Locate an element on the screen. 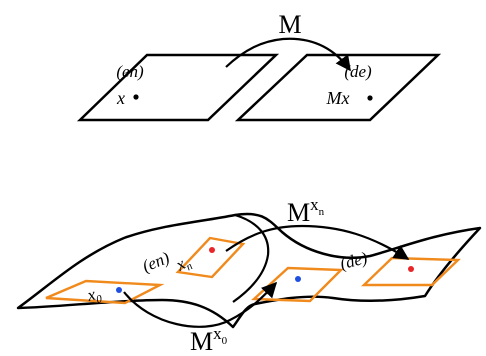  patch-de-left is located at coordinates (297, 284).